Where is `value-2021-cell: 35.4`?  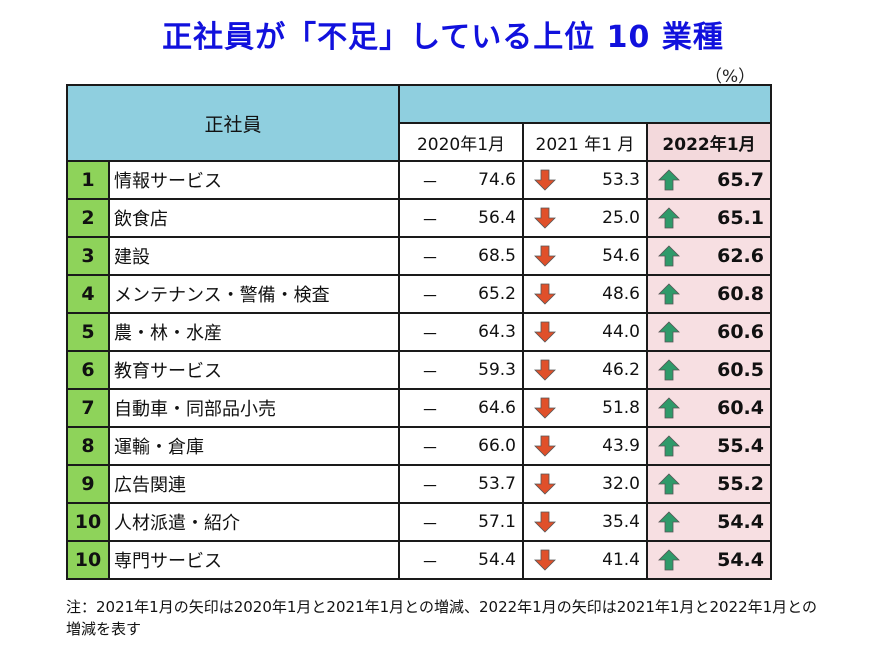
value-2021-cell: 35.4 is located at coordinates (585, 522).